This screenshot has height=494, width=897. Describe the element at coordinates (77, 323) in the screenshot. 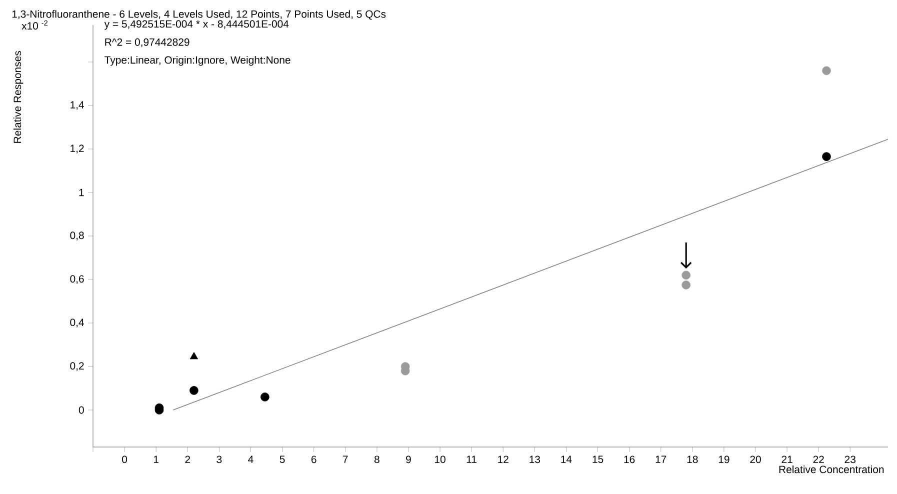

I see `y-tick-label: 0,4` at that location.